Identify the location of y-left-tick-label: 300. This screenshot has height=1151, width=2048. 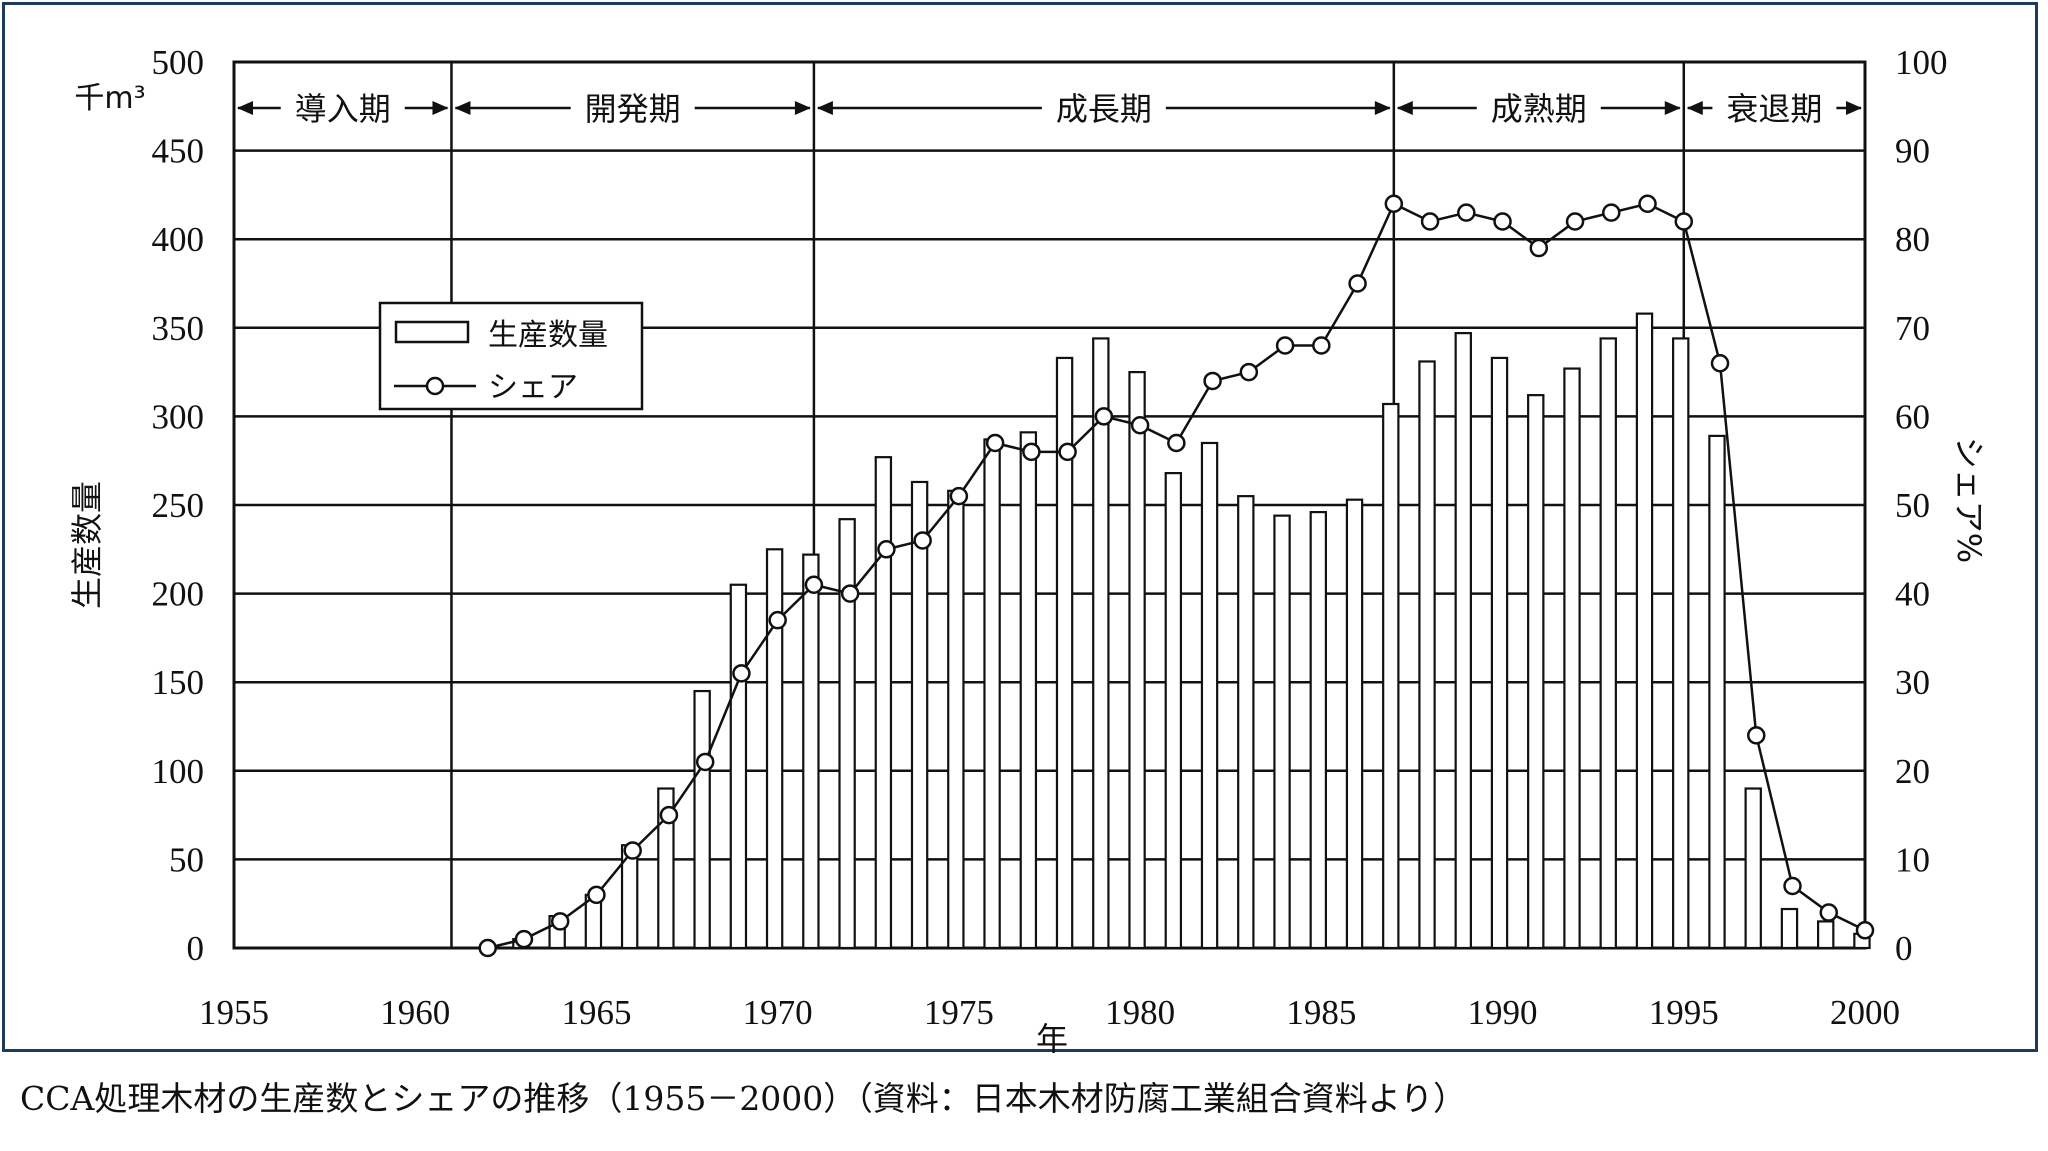
(178, 416).